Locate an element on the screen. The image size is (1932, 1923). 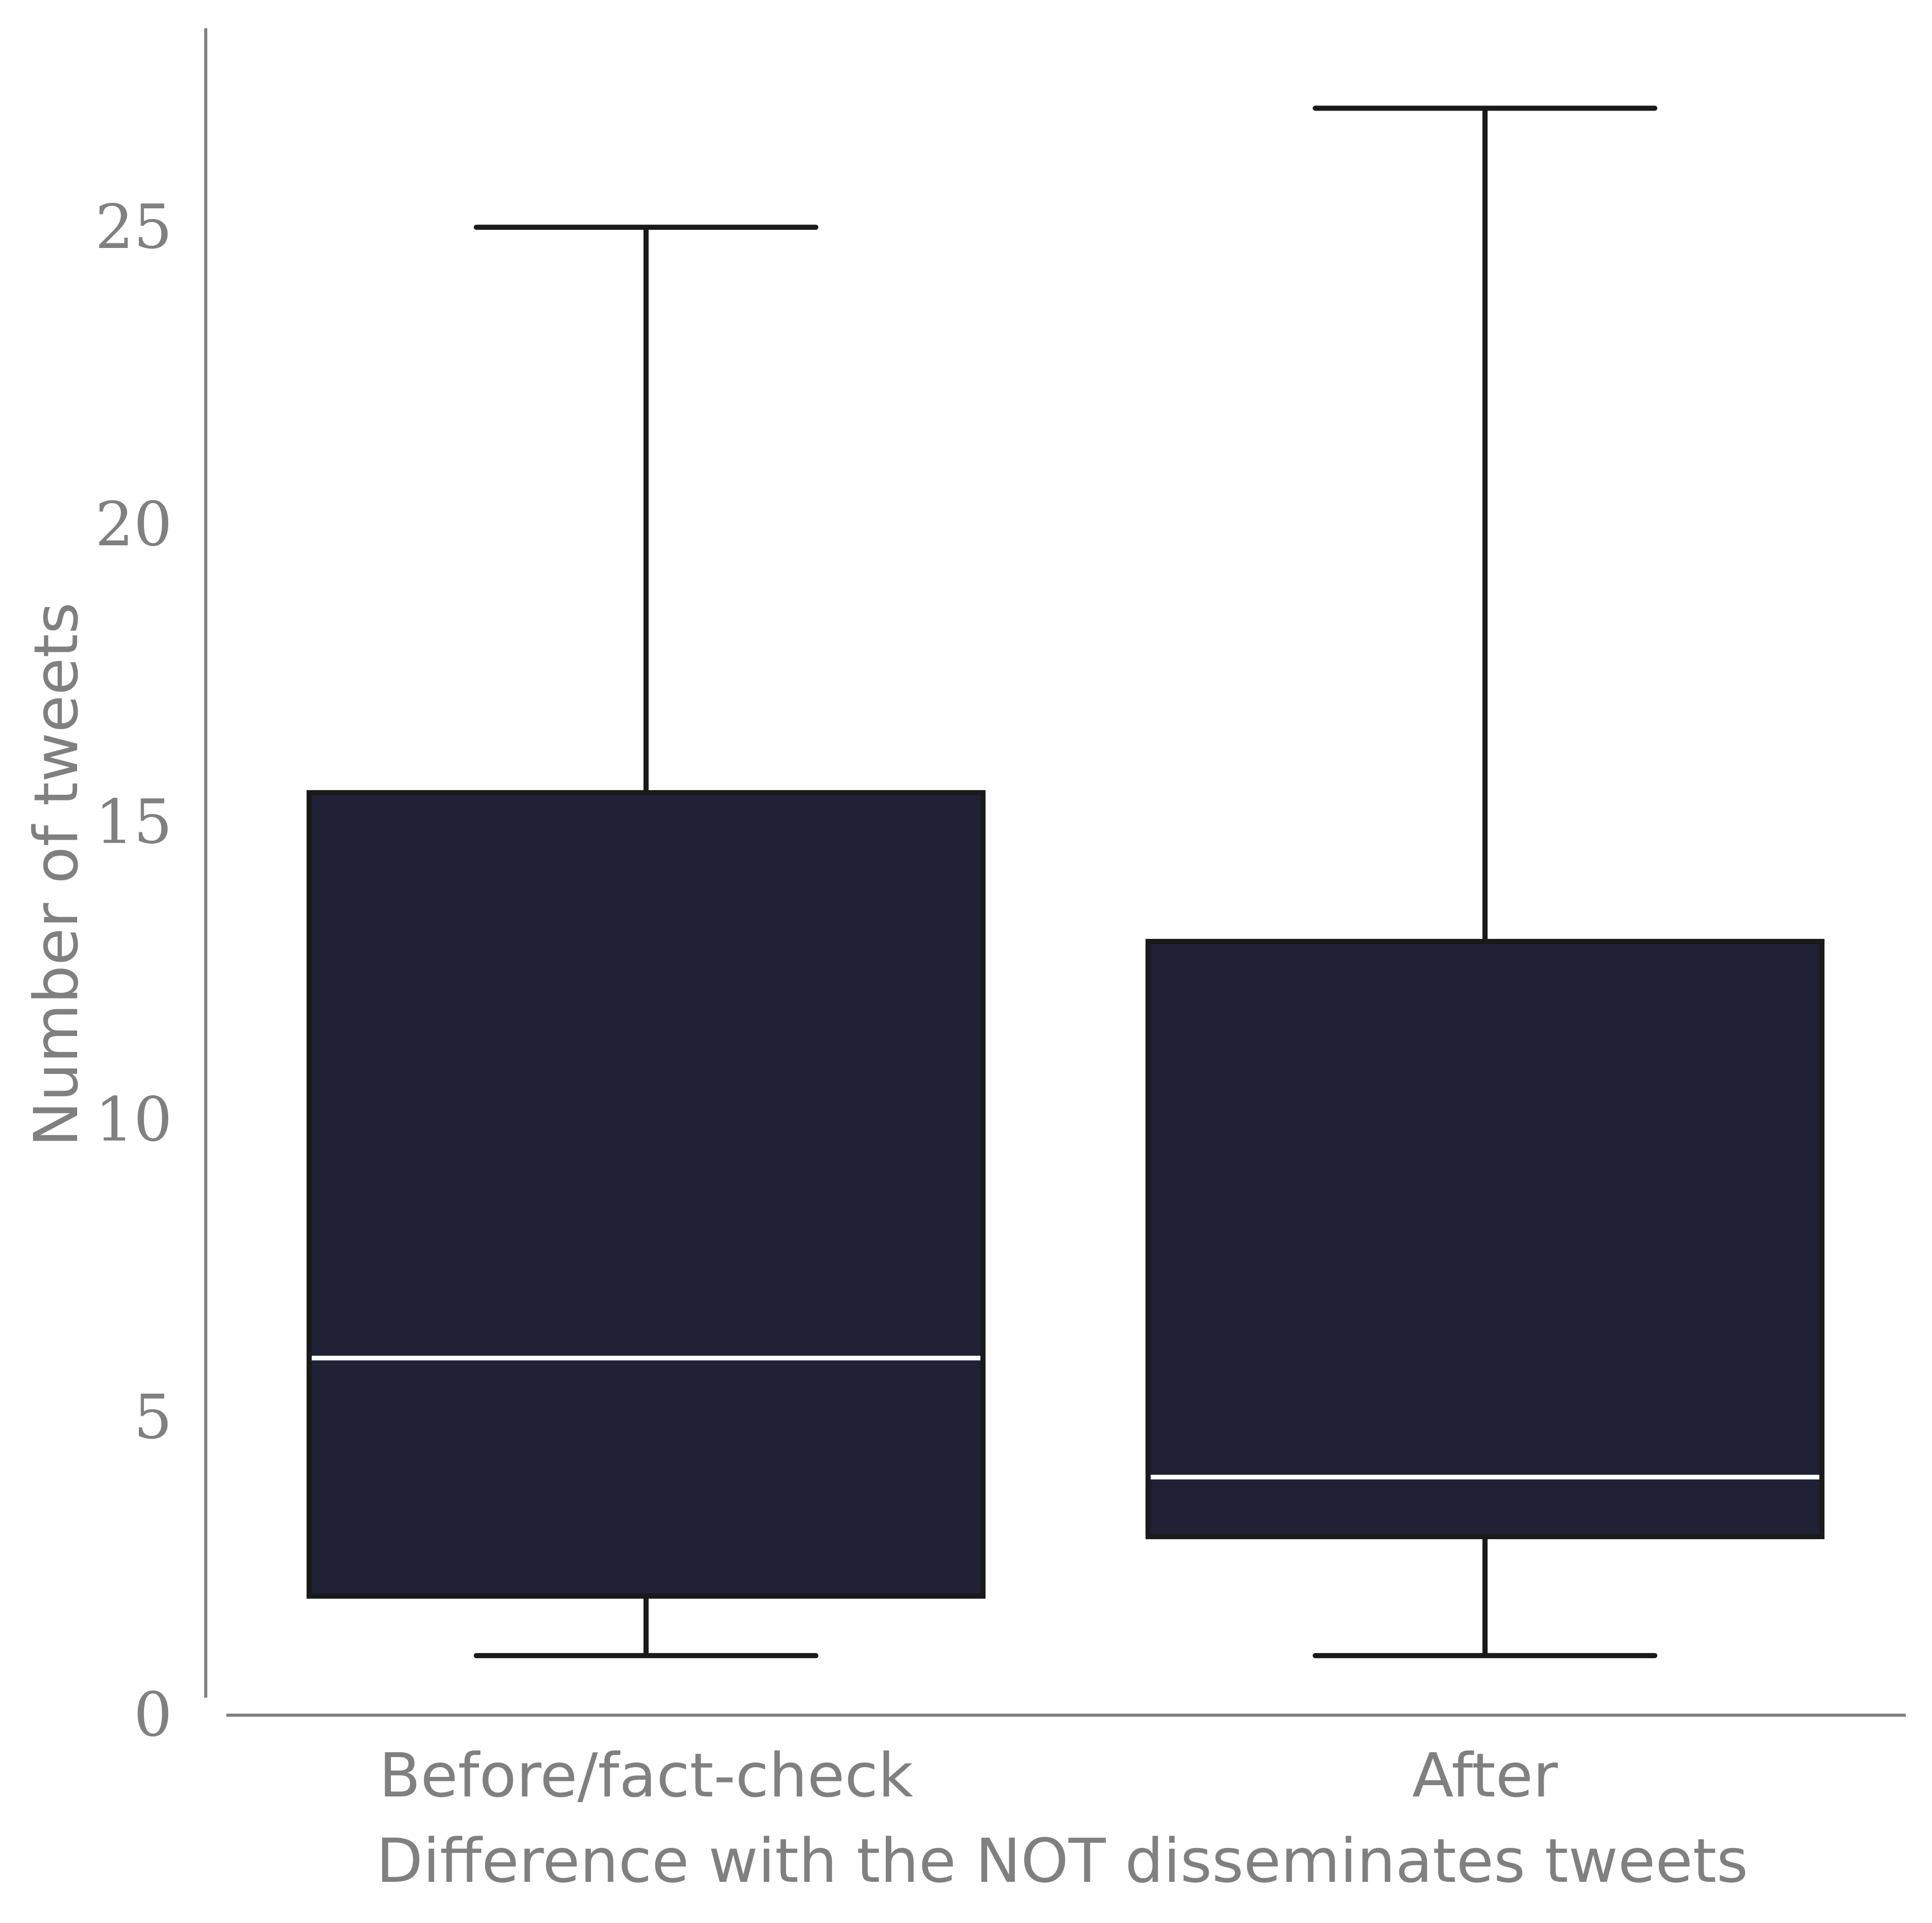
y-tick-label: 10 is located at coordinates (133, 1119).